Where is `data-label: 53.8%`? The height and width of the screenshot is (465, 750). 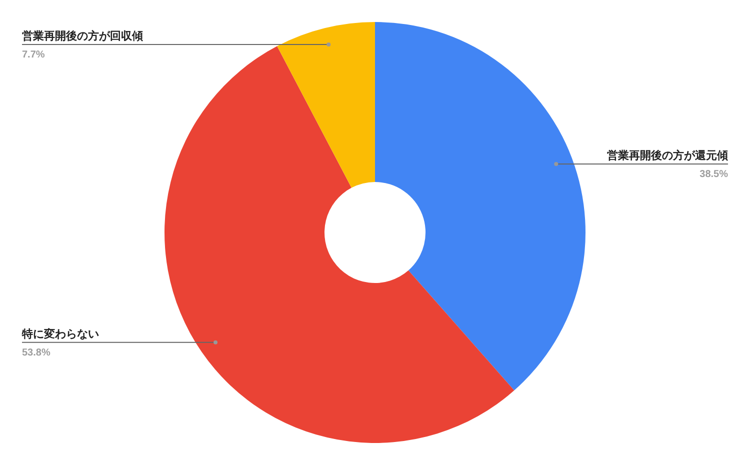 data-label: 53.8% is located at coordinates (36, 352).